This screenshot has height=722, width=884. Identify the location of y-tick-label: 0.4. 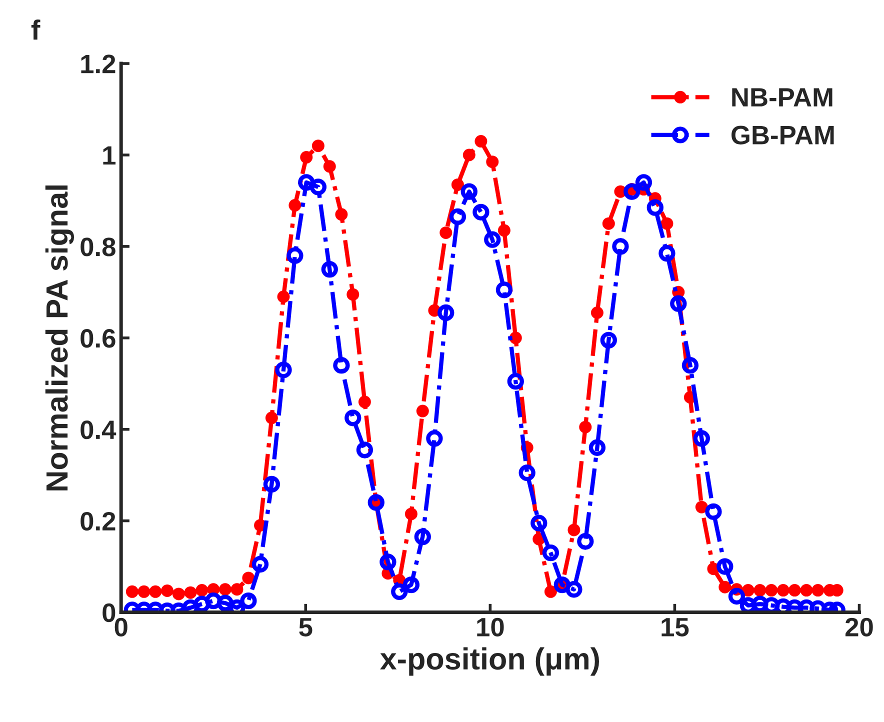
(98, 430).